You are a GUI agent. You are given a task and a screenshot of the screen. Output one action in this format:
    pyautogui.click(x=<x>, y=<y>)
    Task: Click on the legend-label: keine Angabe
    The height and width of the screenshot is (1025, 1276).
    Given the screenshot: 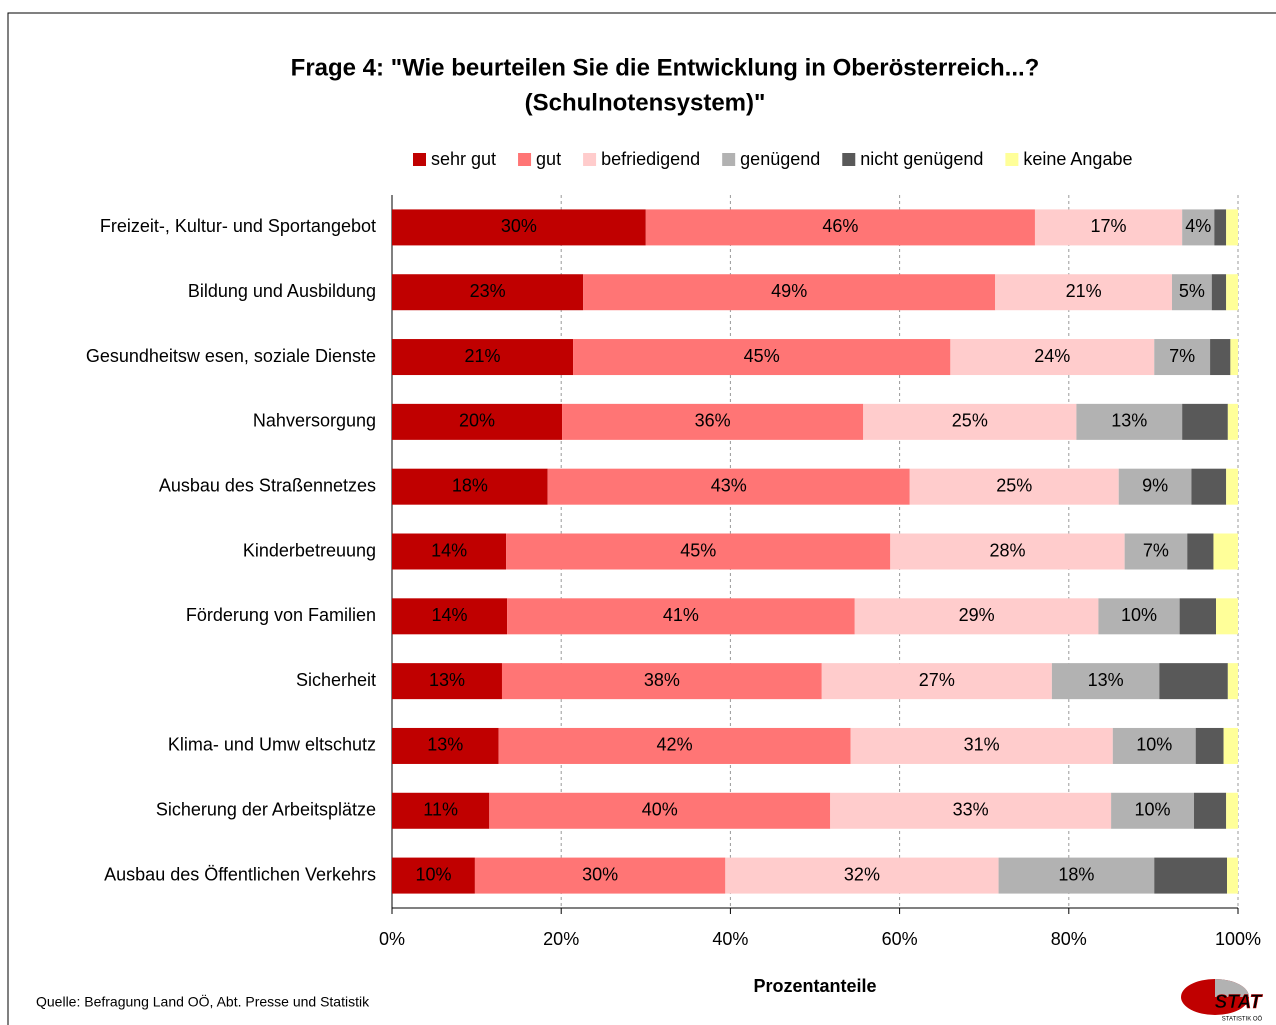 What is the action you would take?
    pyautogui.click(x=1077, y=159)
    